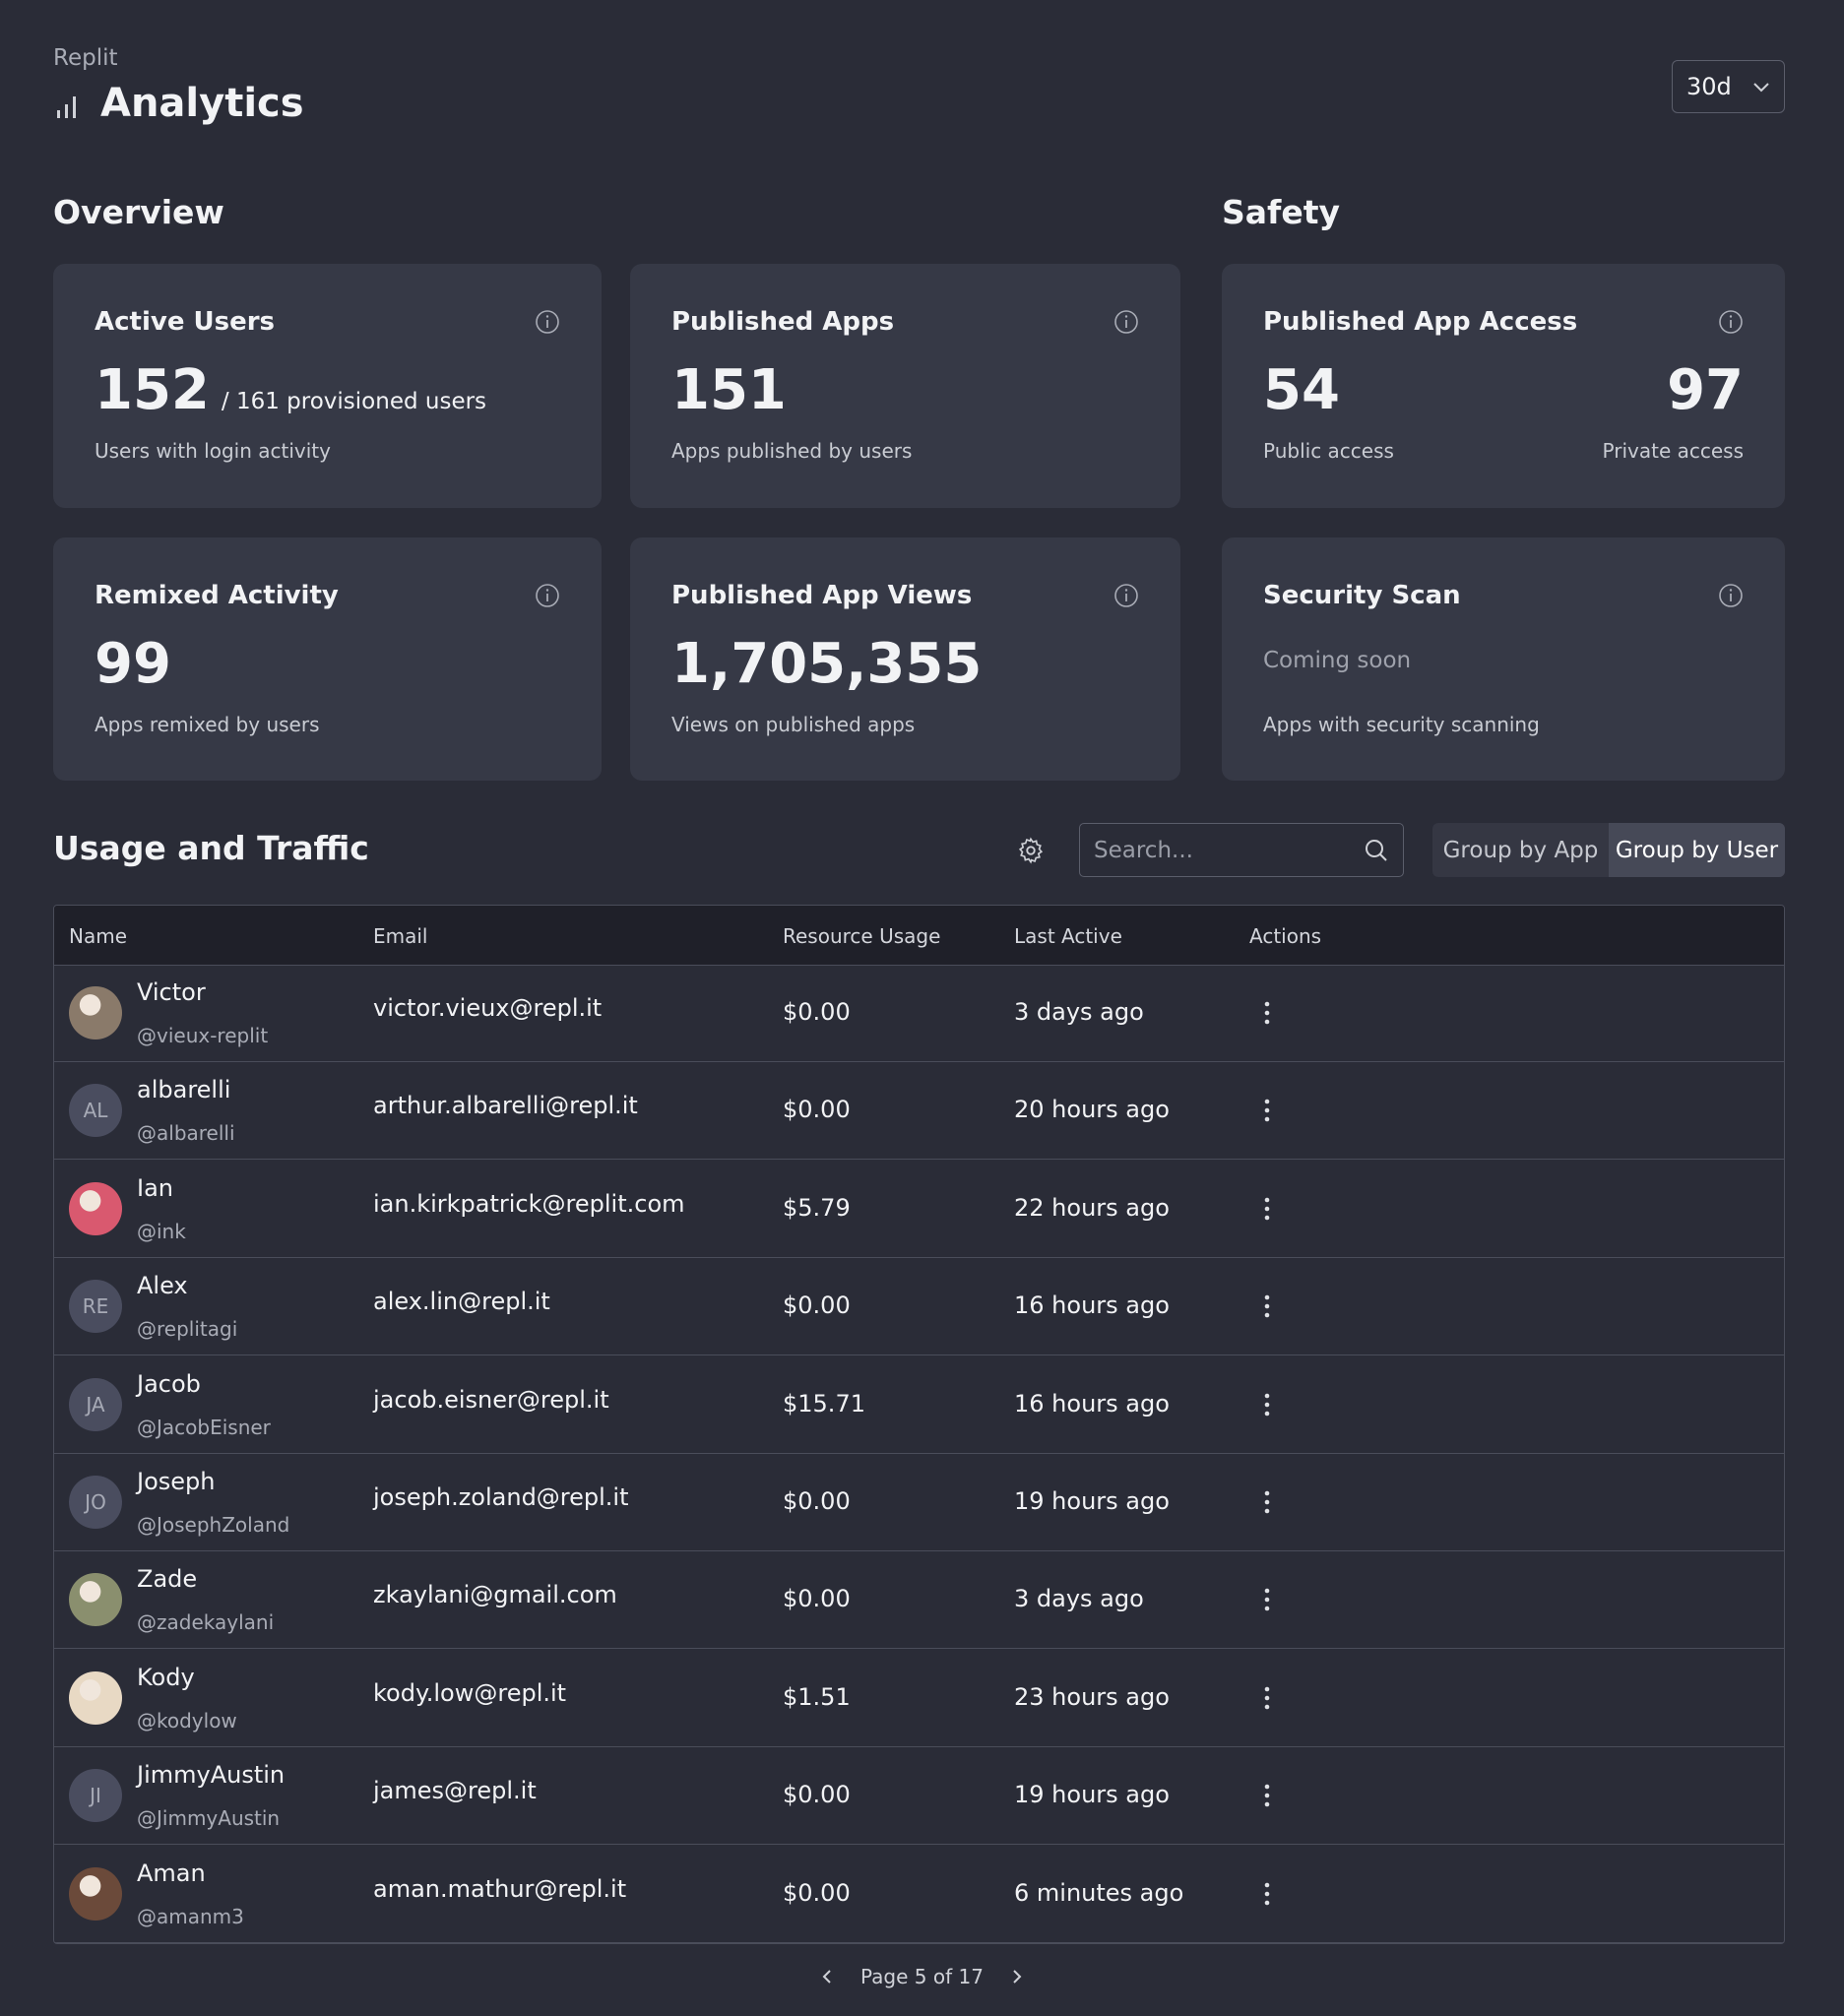 The height and width of the screenshot is (2016, 1844). What do you see at coordinates (133, 664) in the screenshot?
I see `card-value: 99` at bounding box center [133, 664].